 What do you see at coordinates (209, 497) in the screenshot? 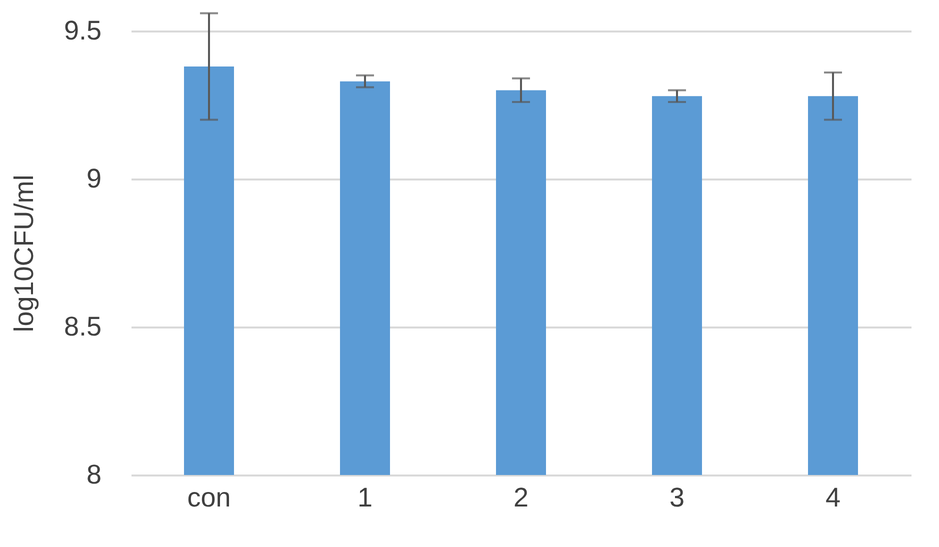
I see `x-tick-label: con` at bounding box center [209, 497].